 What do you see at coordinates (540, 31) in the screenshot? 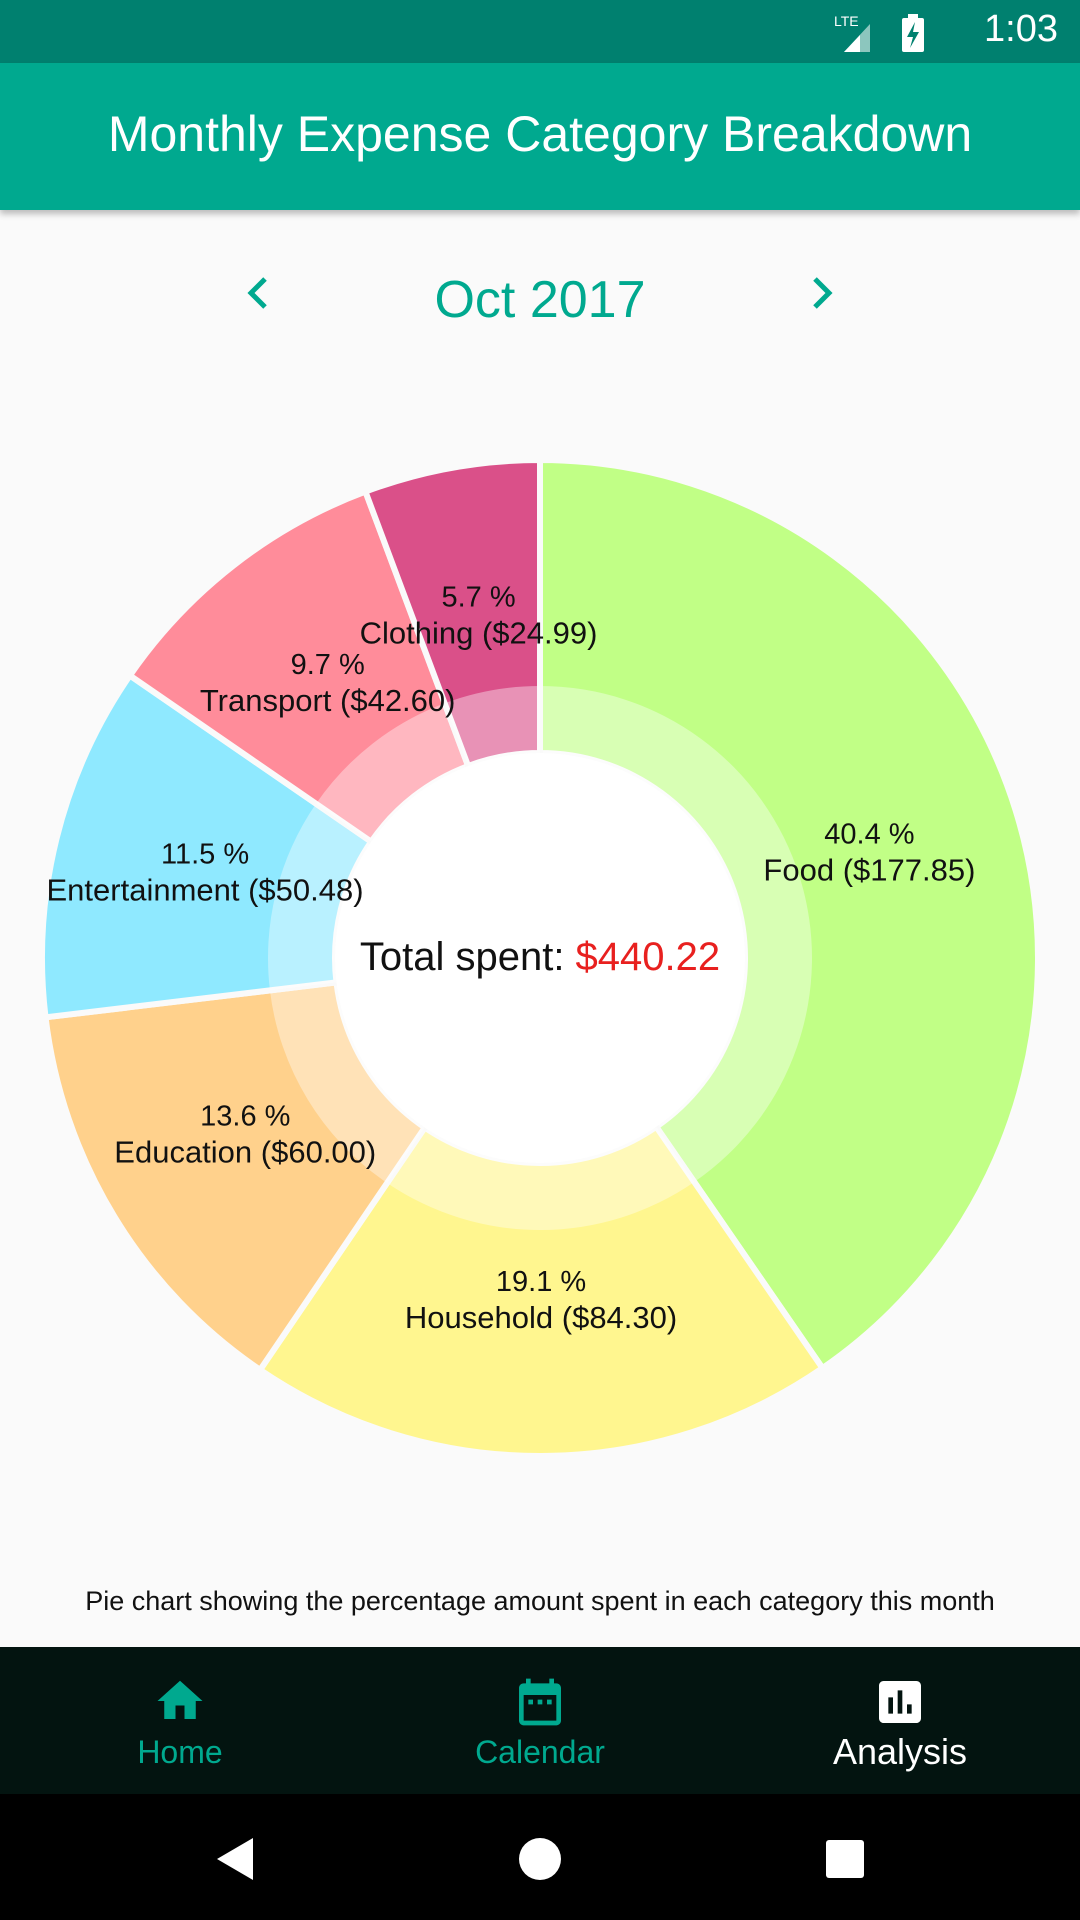
I see `status-bar: LTE 1:03` at bounding box center [540, 31].